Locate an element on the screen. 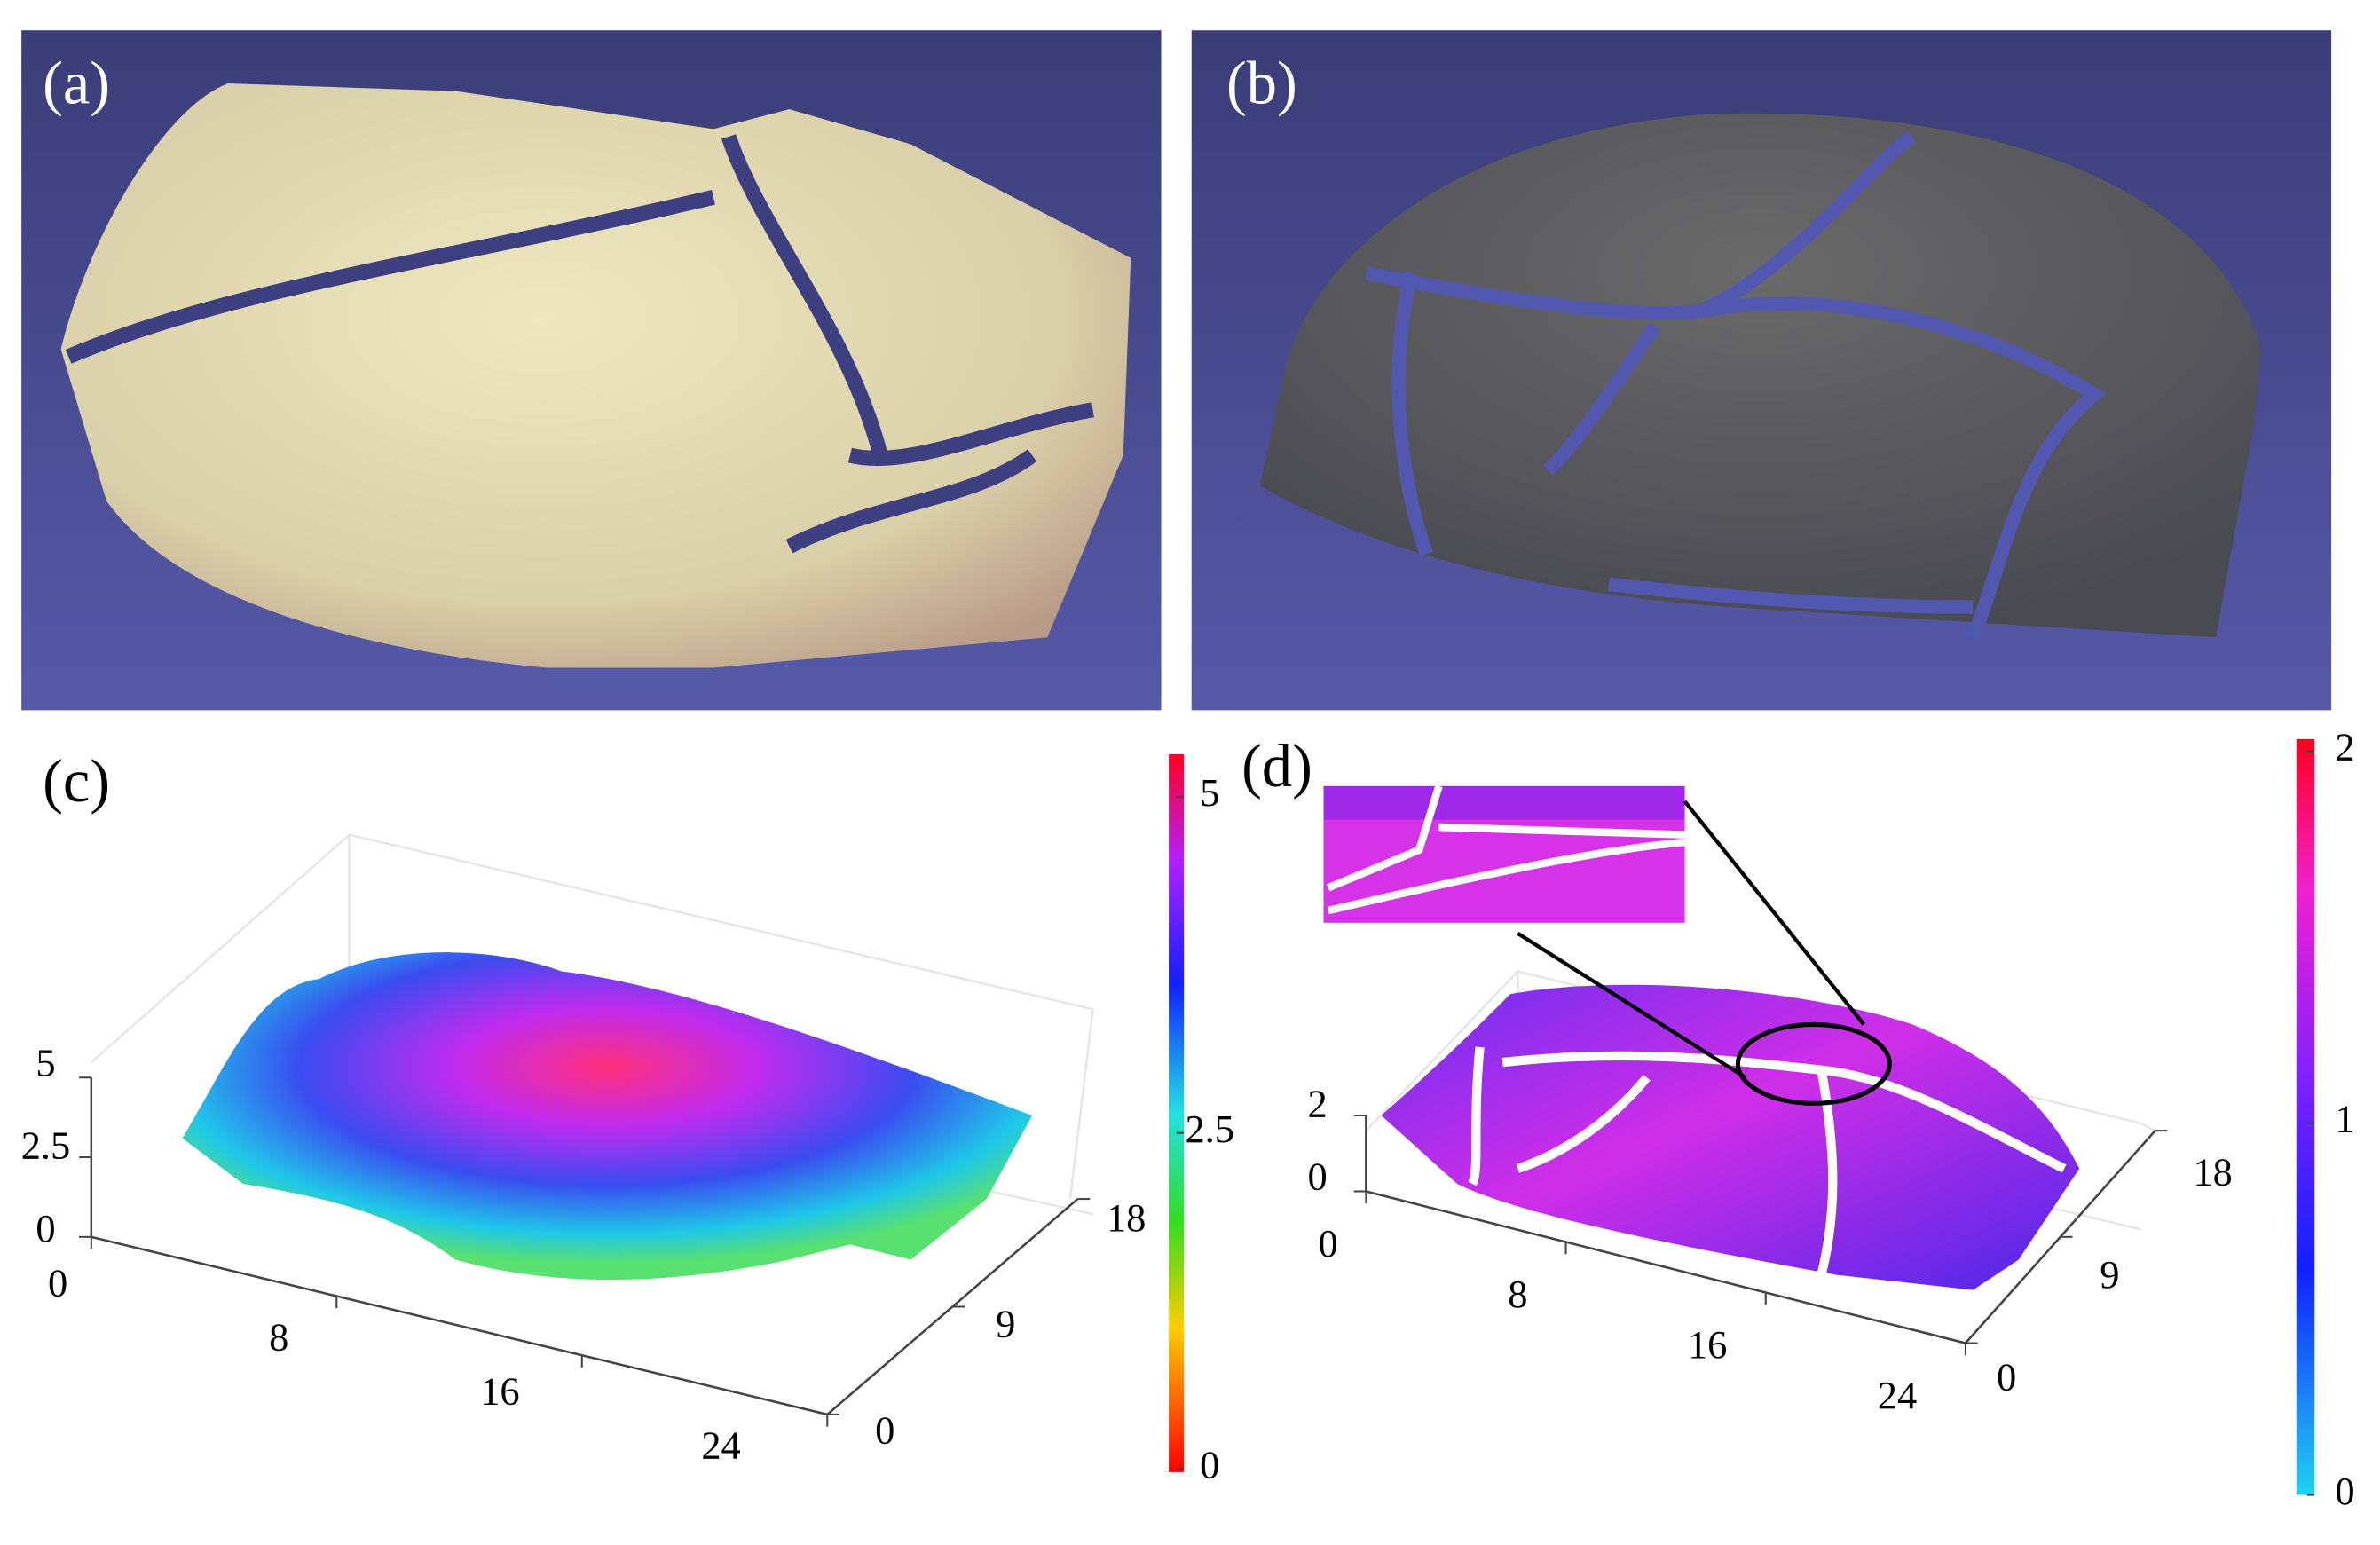 Image resolution: width=2380 pixels, height=1545 pixels. panel-label: (b) is located at coordinates (1261, 83).